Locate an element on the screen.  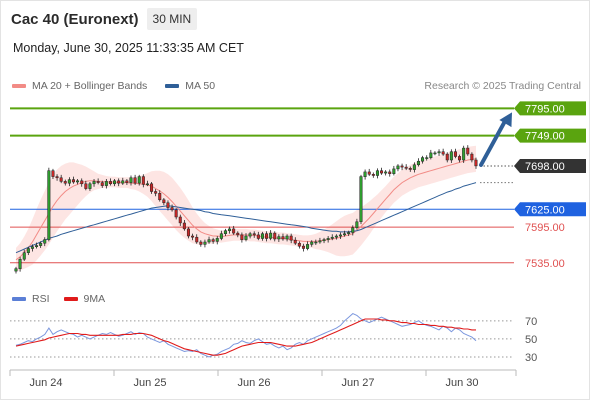
instrument-title: Cac 40 (Euronext) is located at coordinates (75, 19).